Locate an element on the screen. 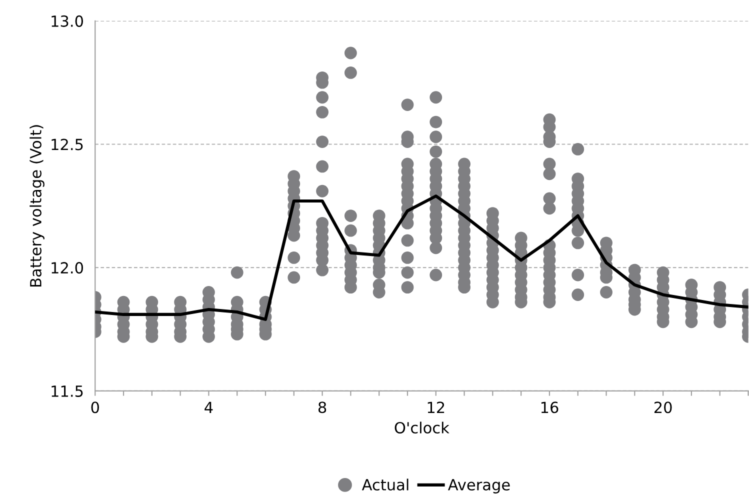 This screenshot has width=749, height=498. x-tick-label: 8 is located at coordinates (322, 408).